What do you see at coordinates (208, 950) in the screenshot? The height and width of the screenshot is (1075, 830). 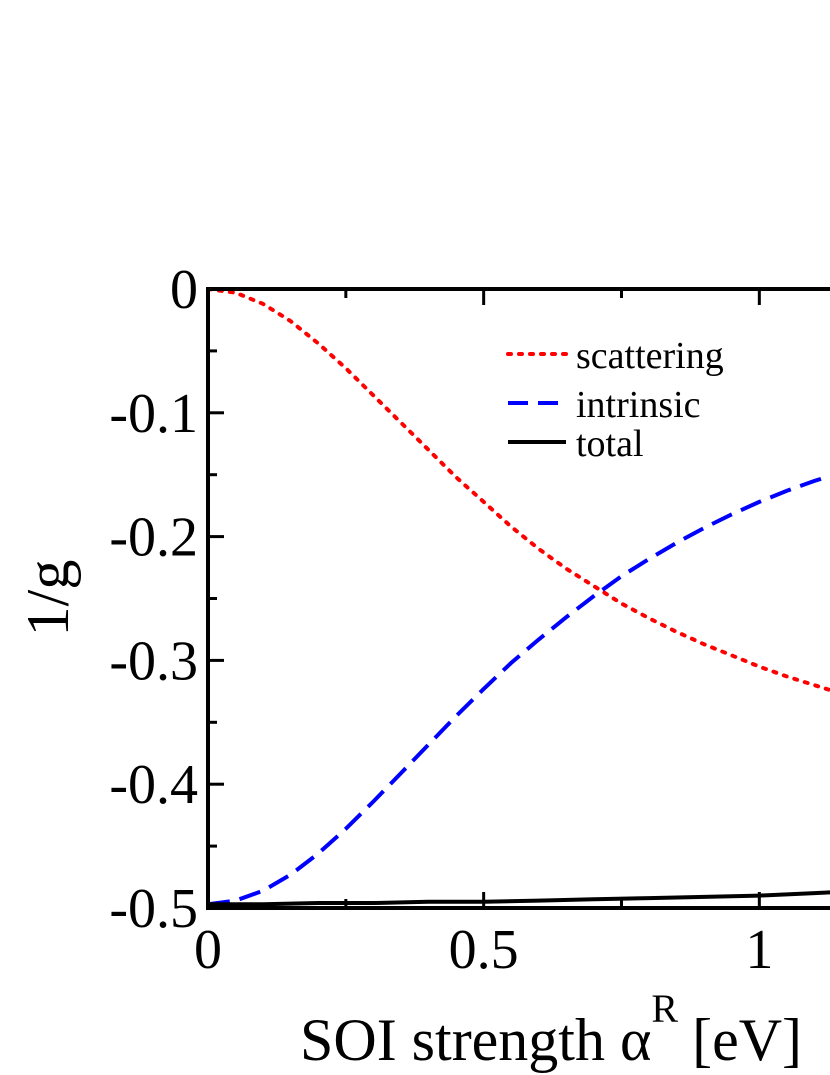 I see `x-tick-label: 0` at bounding box center [208, 950].